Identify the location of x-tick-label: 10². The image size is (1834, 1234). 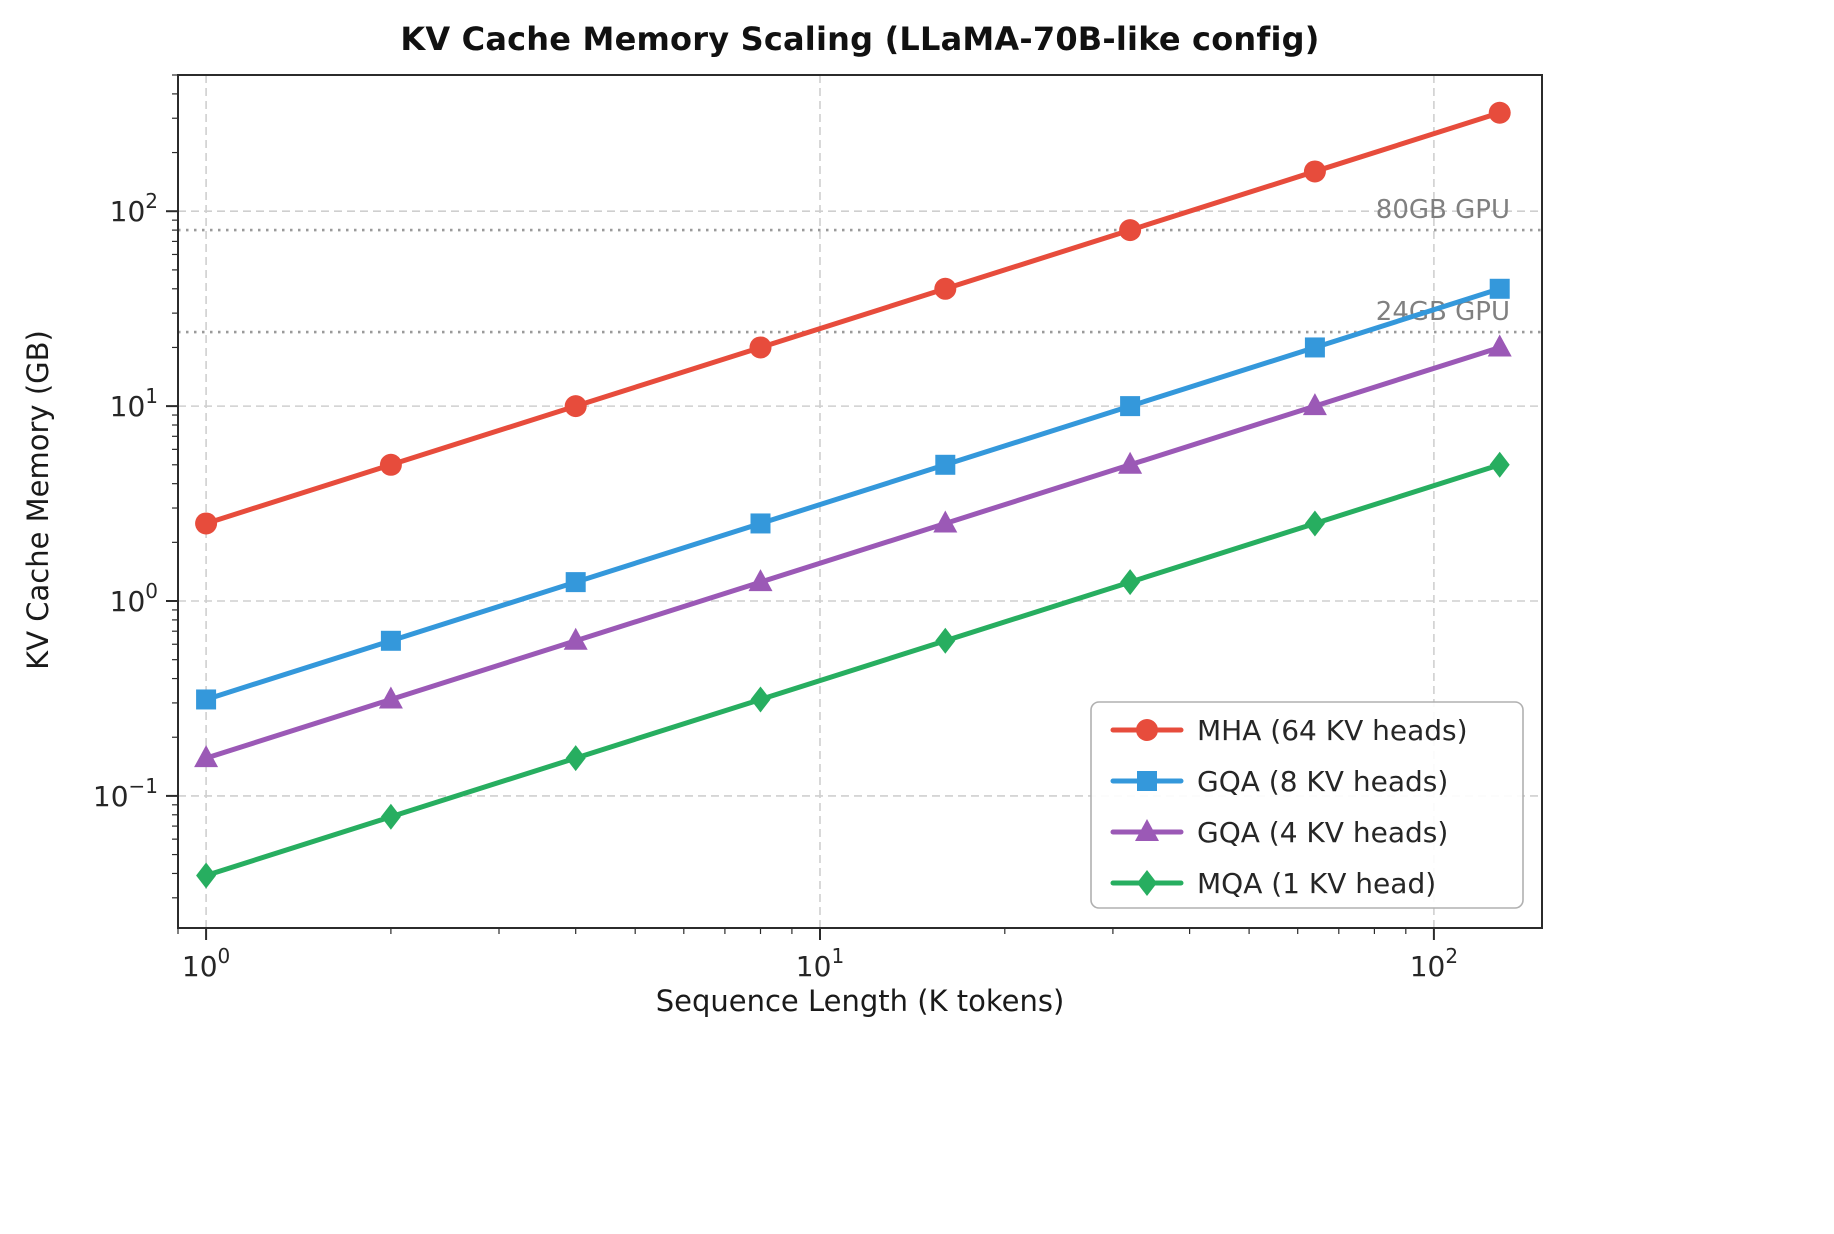
(1434, 963).